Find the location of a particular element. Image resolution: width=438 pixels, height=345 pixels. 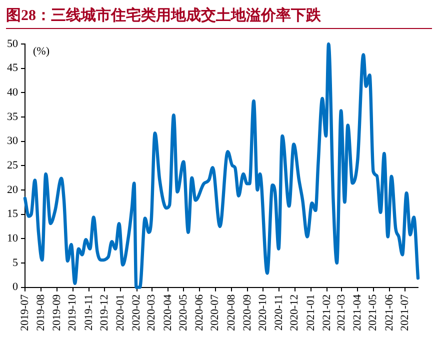

x-tick-label: 2020-11 is located at coordinates (279, 312).